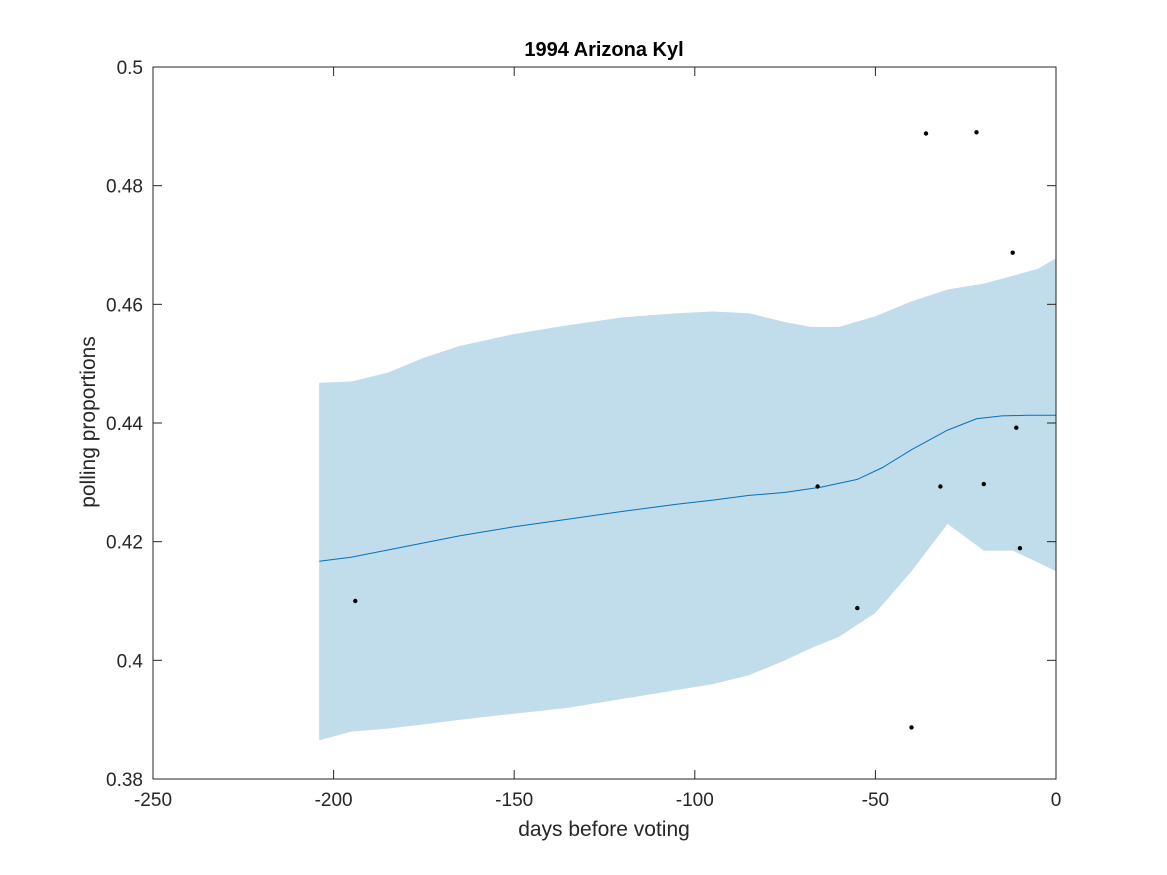 The height and width of the screenshot is (875, 1167). I want to click on y-tick-label: 0.38, so click(124, 780).